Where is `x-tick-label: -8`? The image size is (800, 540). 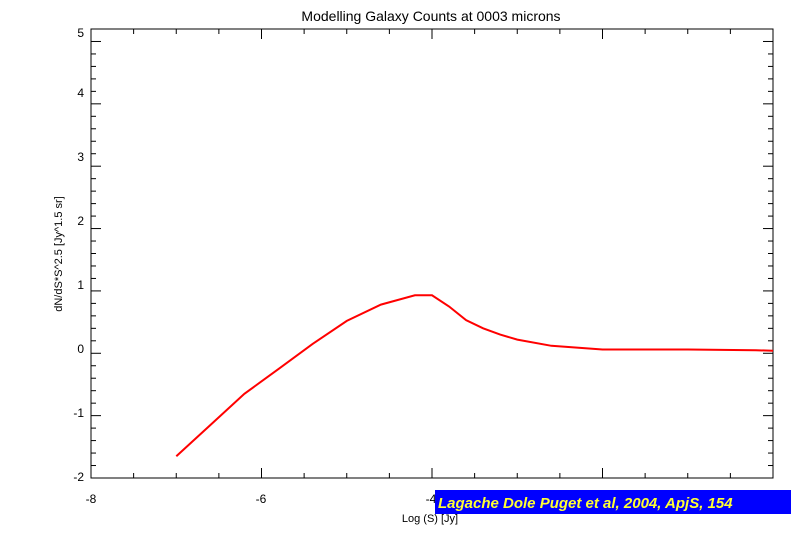 x-tick-label: -8 is located at coordinates (91, 499).